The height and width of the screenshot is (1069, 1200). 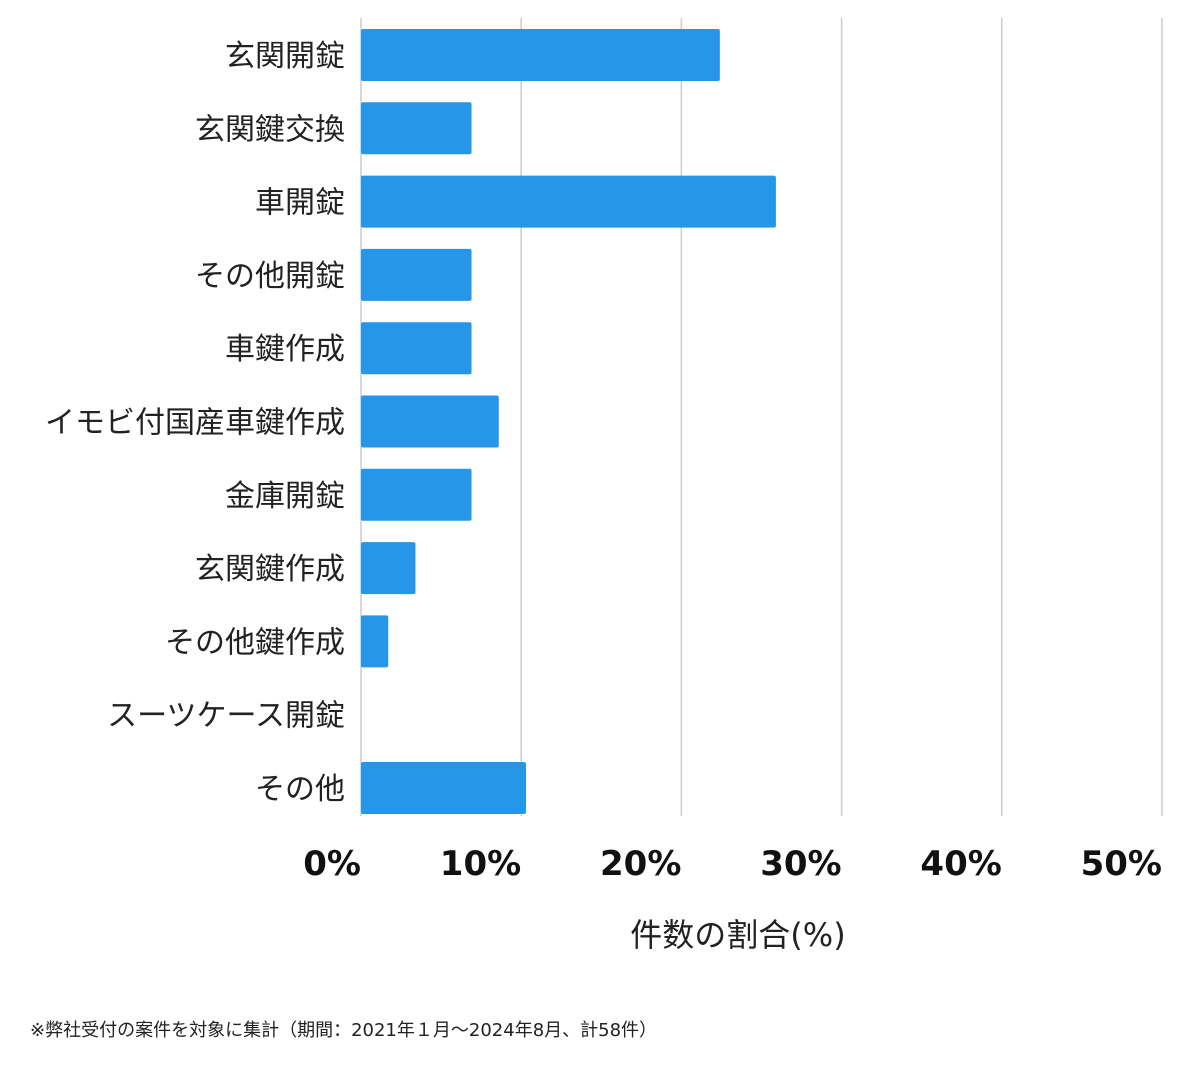 What do you see at coordinates (270, 129) in the screenshot?
I see `category-label-1: 玄関鍵交換` at bounding box center [270, 129].